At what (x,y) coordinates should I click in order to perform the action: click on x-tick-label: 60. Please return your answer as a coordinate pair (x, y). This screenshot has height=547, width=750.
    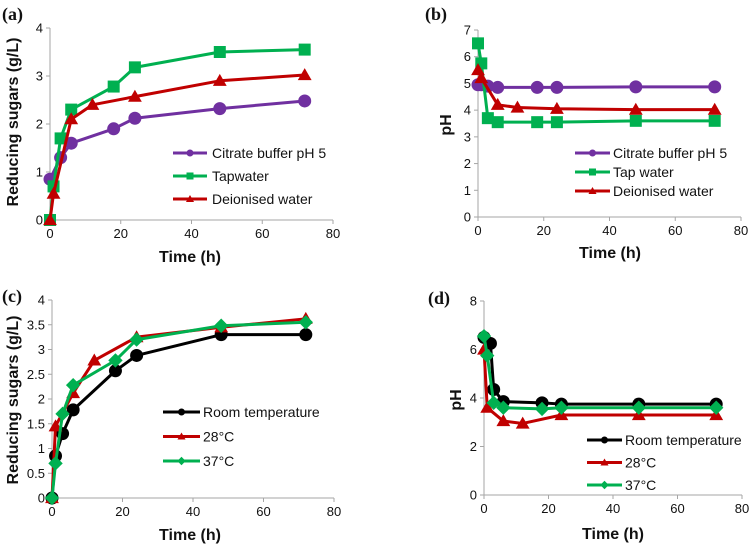
    Looking at the image, I should click on (677, 508).